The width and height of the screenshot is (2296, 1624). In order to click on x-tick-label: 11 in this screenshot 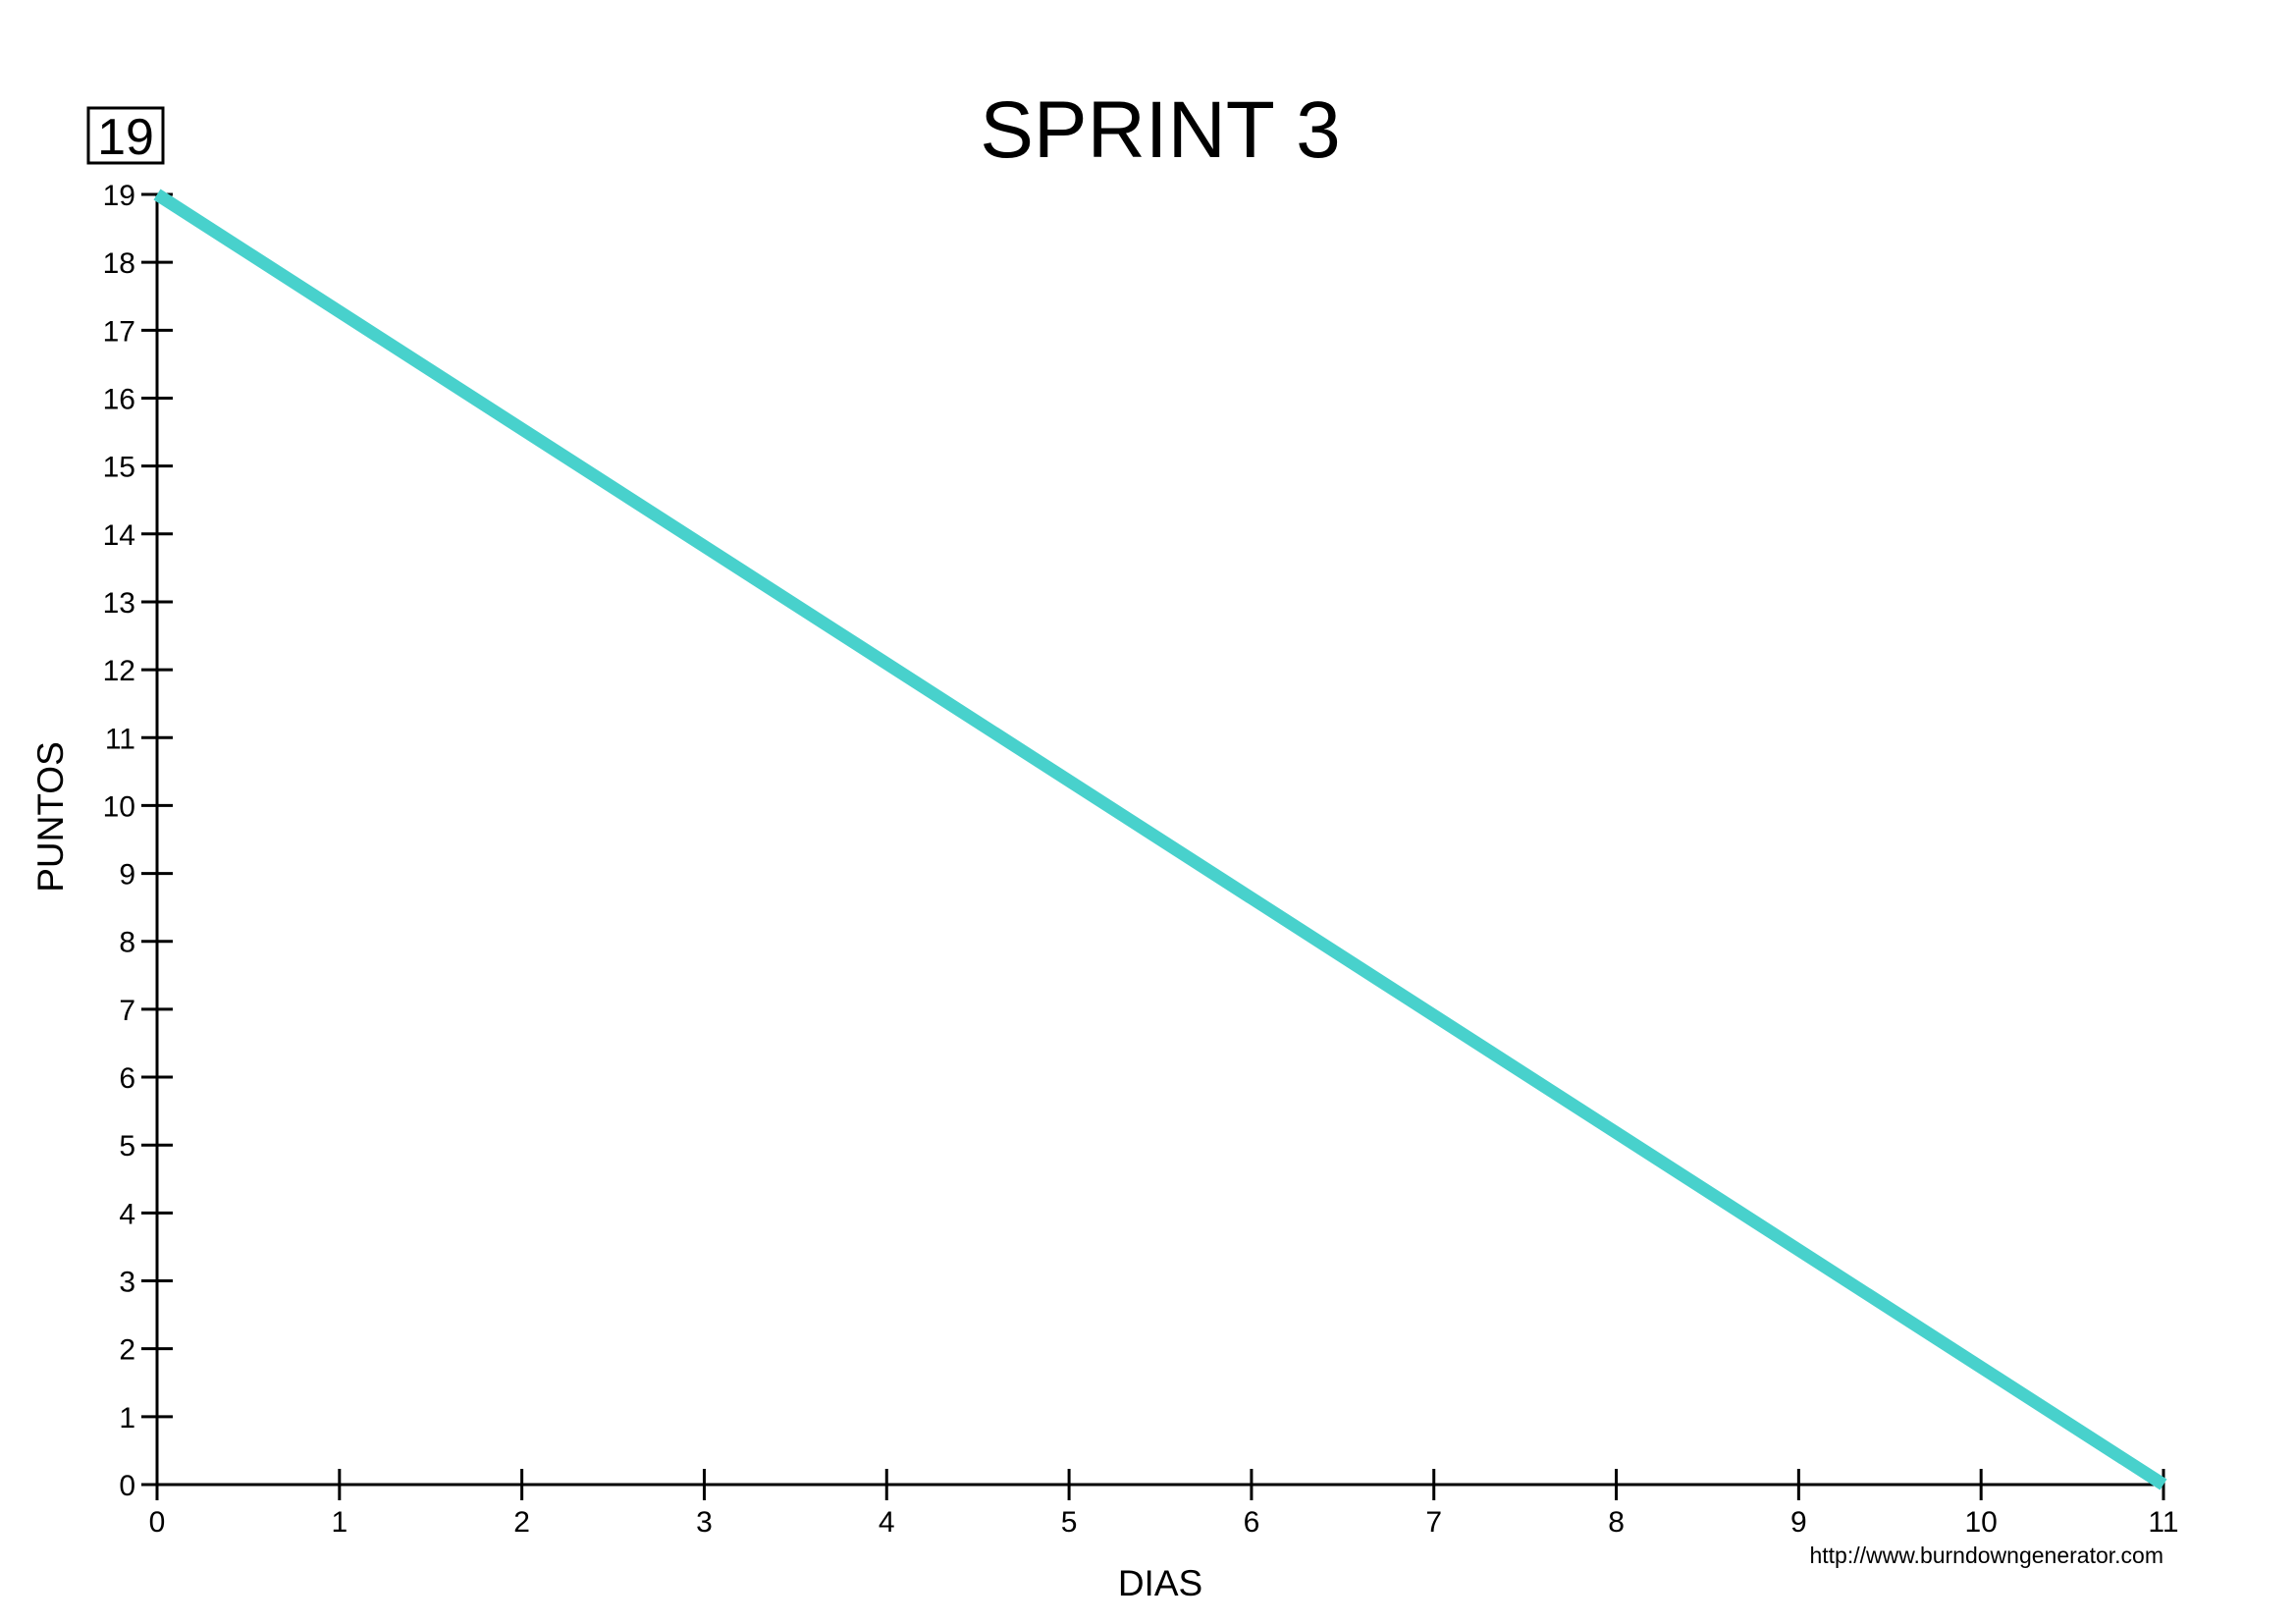, I will do `click(2163, 1522)`.